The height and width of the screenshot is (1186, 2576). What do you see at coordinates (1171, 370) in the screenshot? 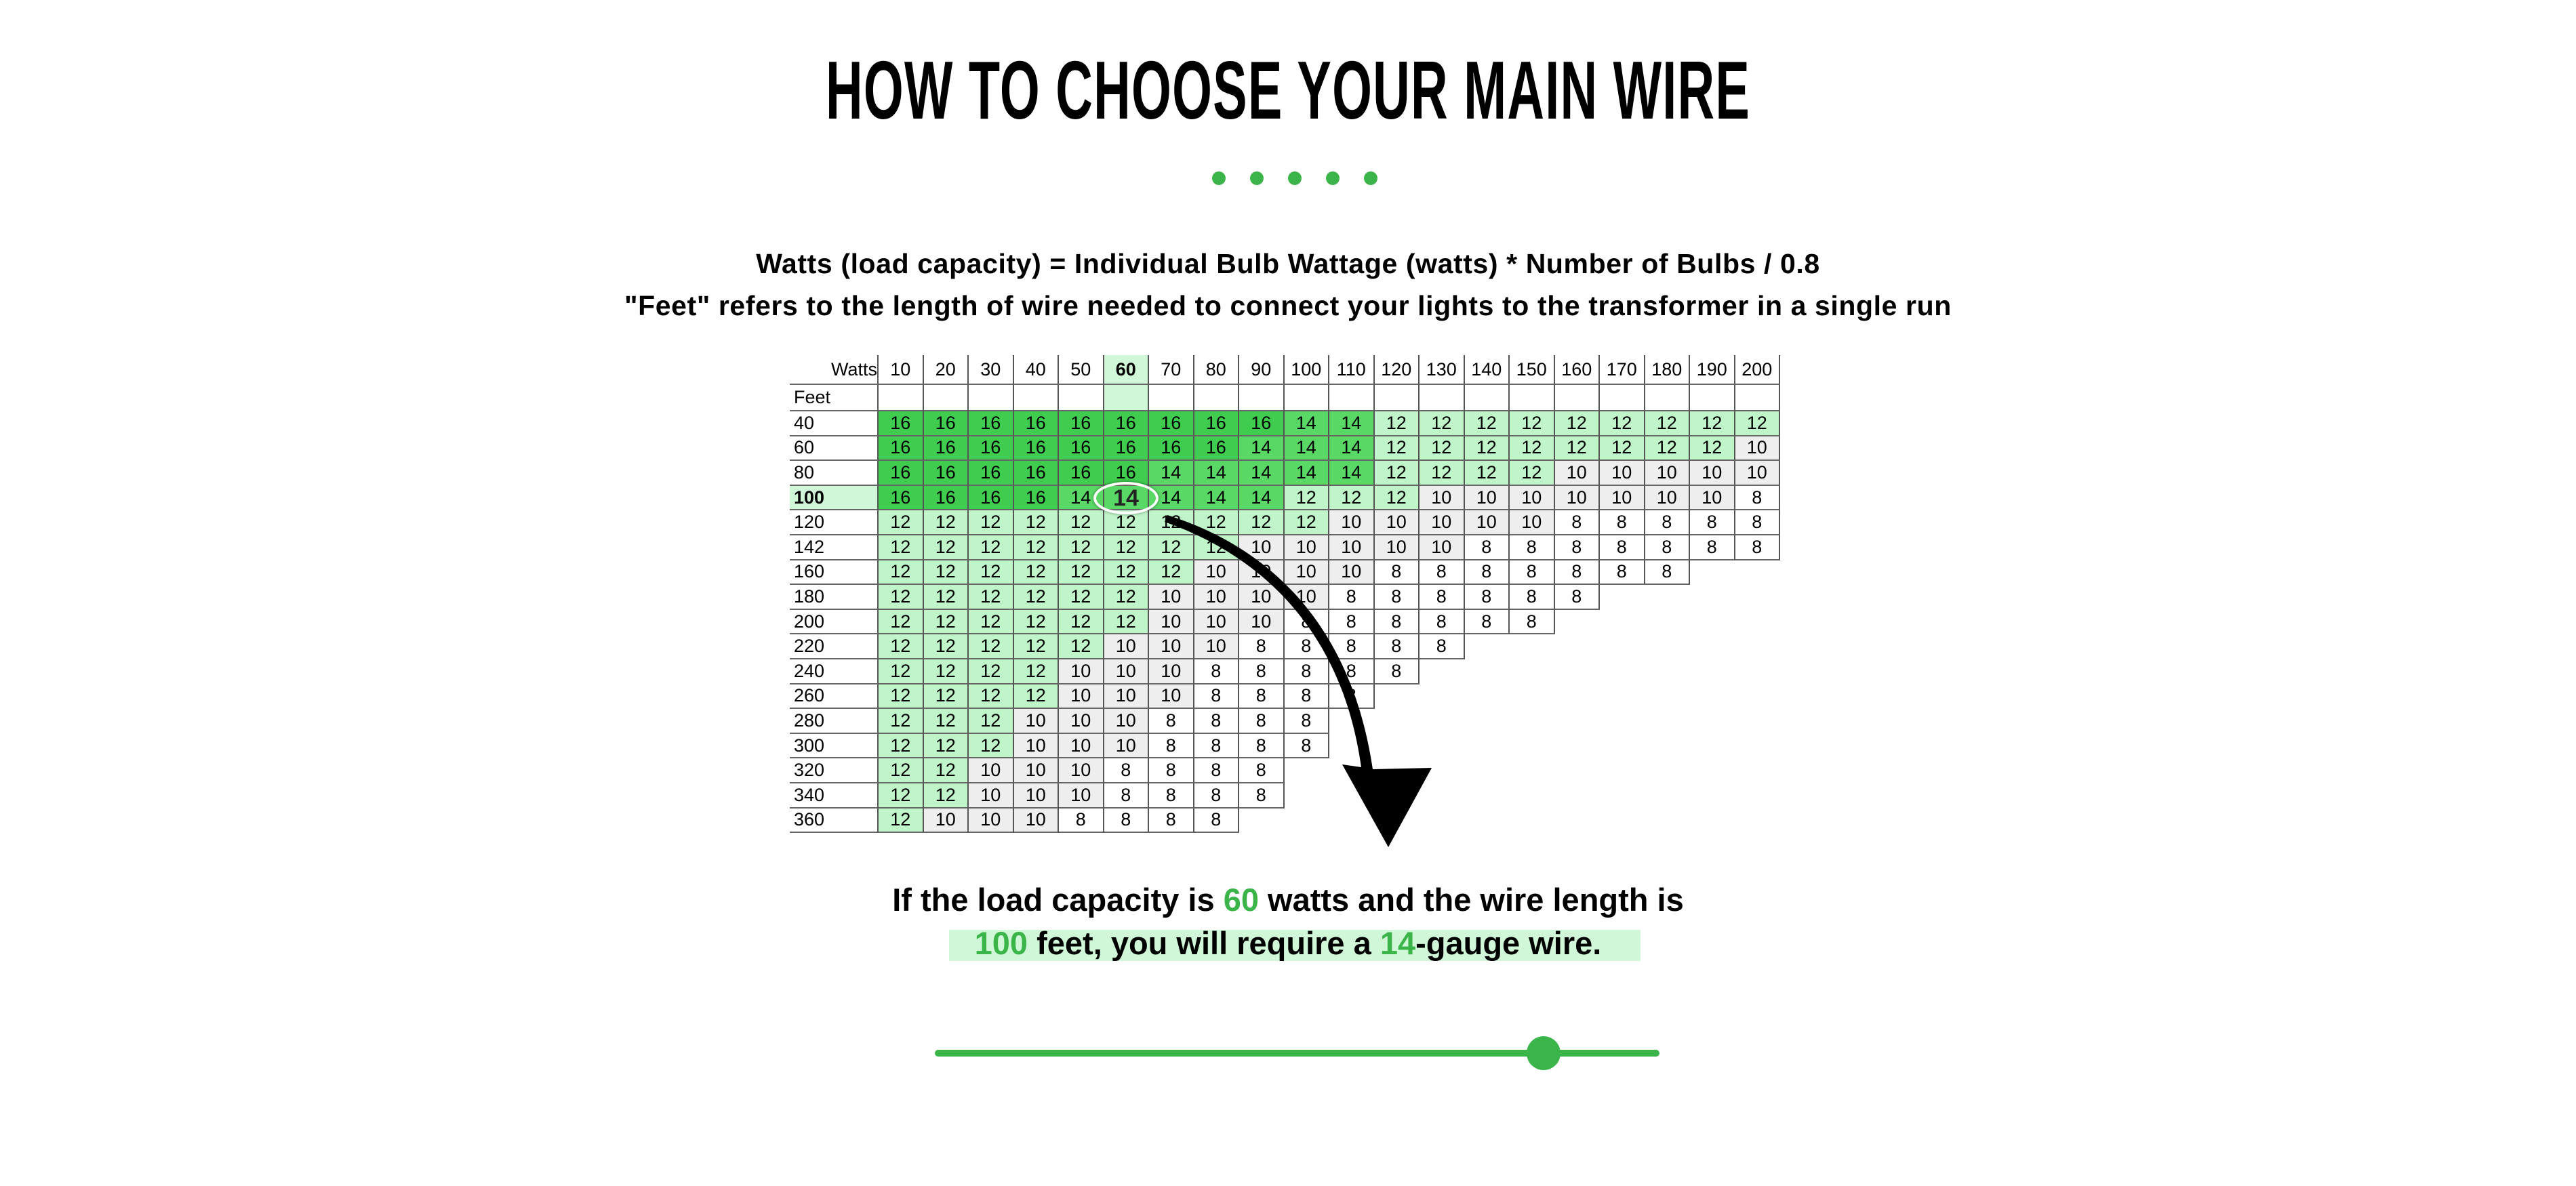
I see `watts-column-header: 70` at bounding box center [1171, 370].